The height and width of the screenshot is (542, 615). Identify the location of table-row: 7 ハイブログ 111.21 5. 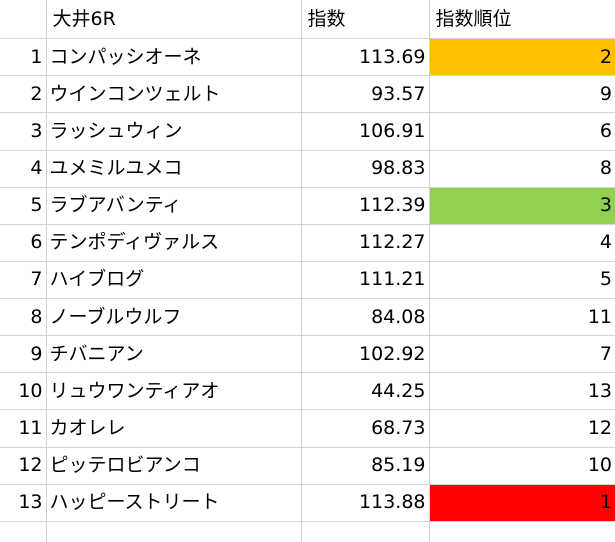
(307, 280).